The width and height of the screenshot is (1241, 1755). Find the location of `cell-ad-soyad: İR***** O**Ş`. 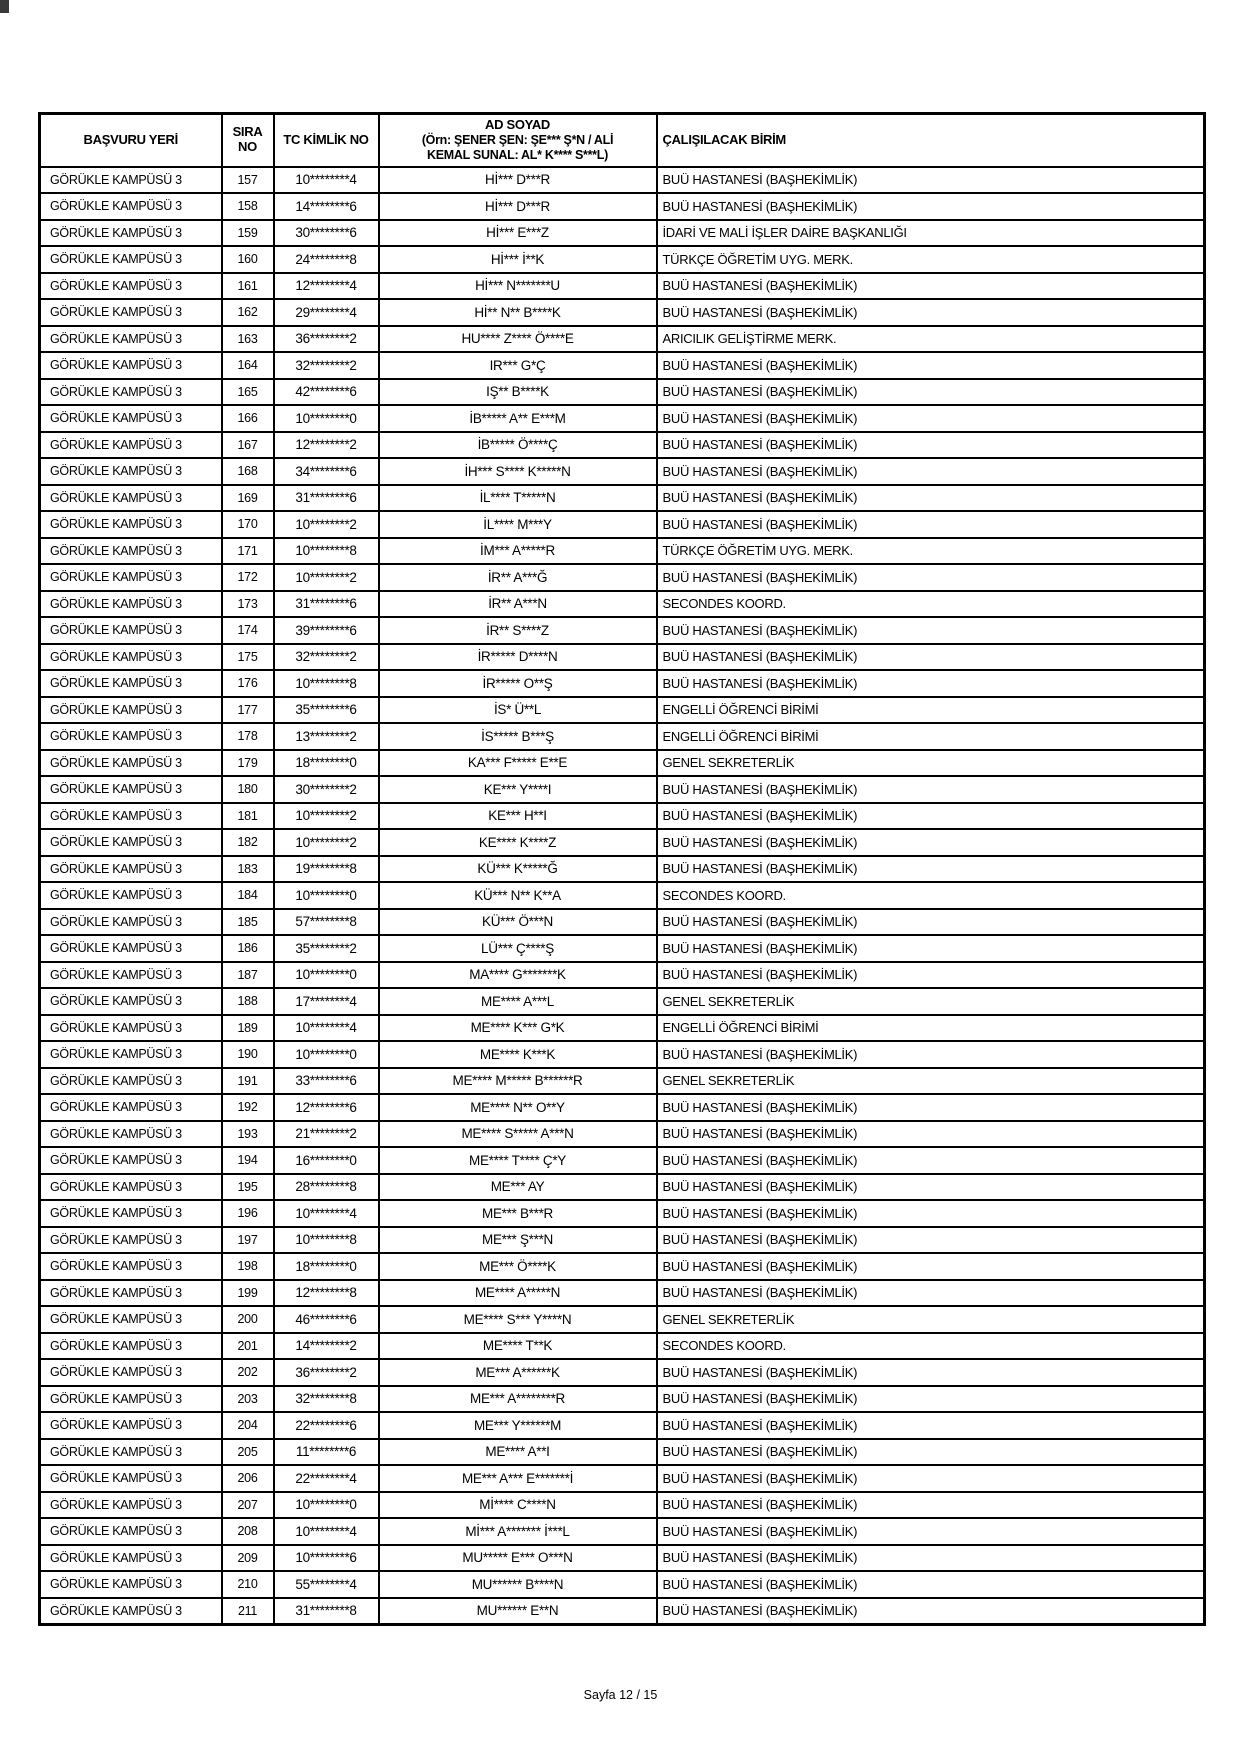

cell-ad-soyad: İR***** O**Ş is located at coordinates (517, 683).